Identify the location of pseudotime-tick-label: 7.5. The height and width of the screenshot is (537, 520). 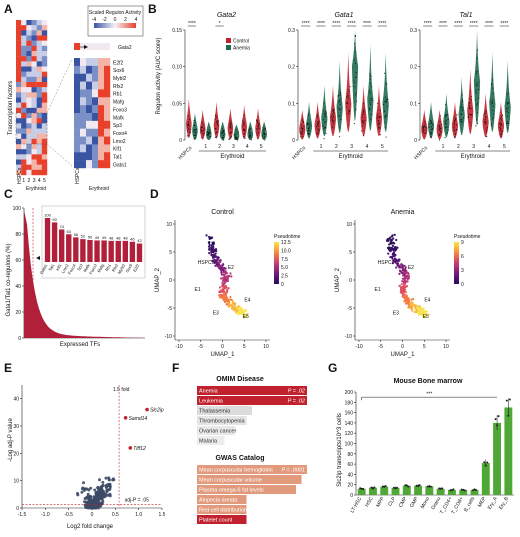
(284, 260).